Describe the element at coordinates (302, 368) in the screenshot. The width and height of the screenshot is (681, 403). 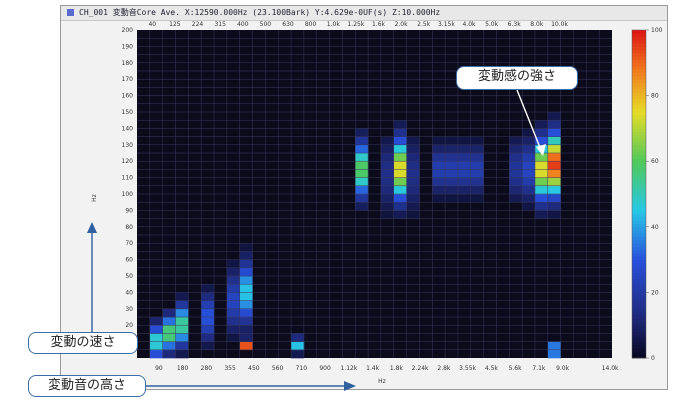
I see `x-bottom-tick-label: 710` at that location.